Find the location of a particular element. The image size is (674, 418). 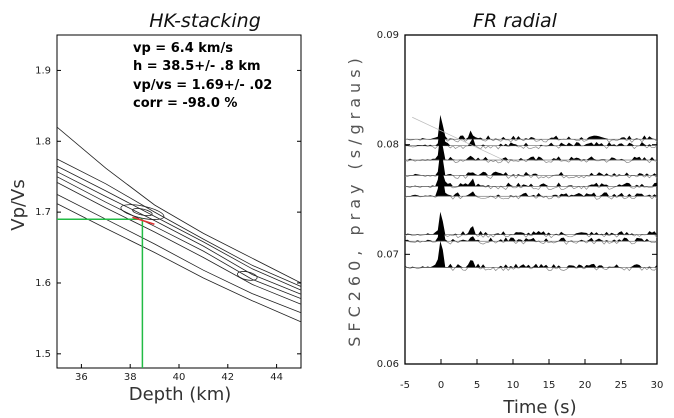

hk-annotation-corr: corr = -98.0 % is located at coordinates (185, 103).